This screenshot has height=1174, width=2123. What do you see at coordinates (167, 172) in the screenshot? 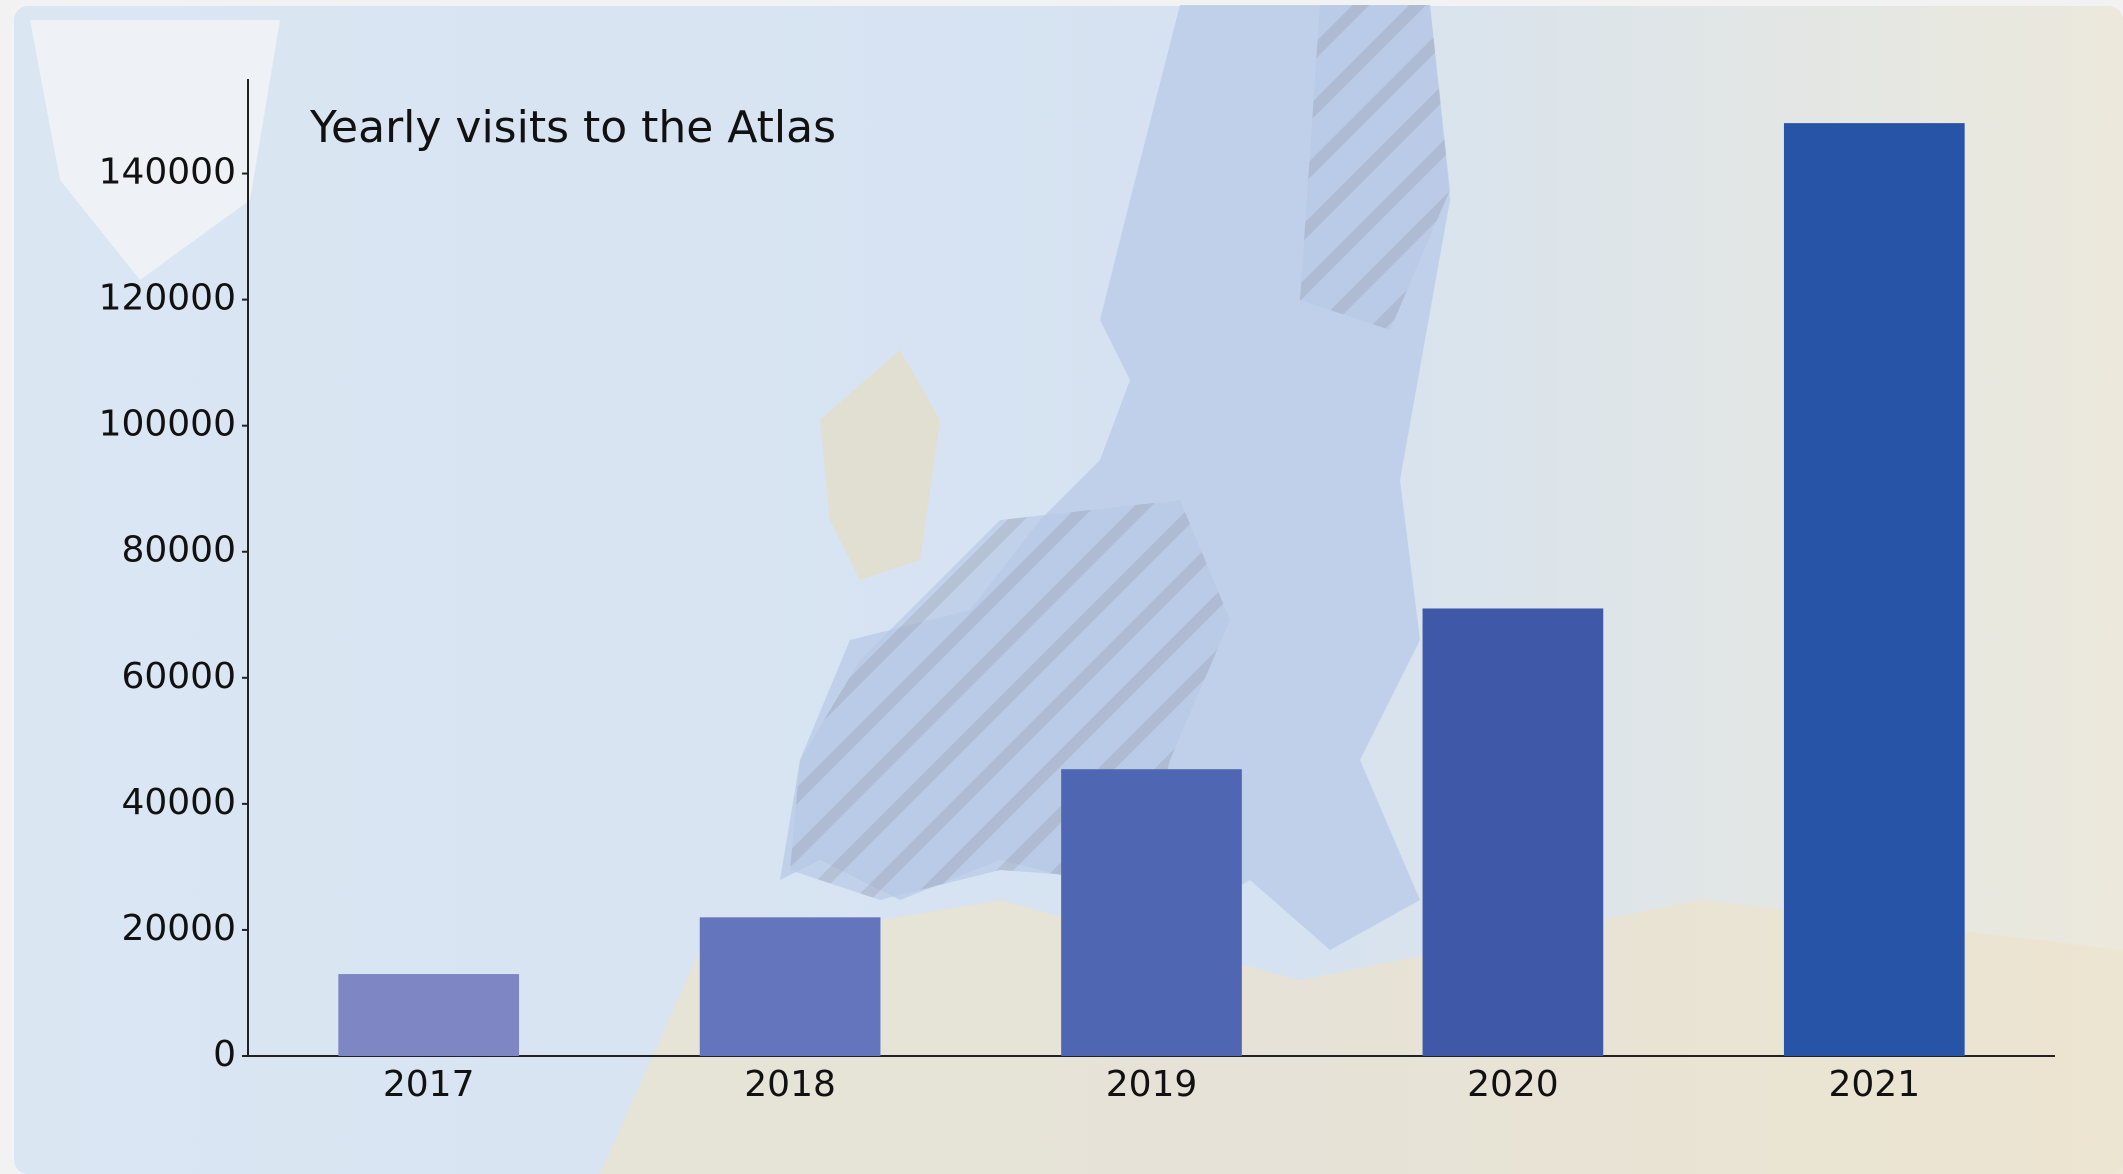
I see `y-tick-label: 140000` at bounding box center [167, 172].